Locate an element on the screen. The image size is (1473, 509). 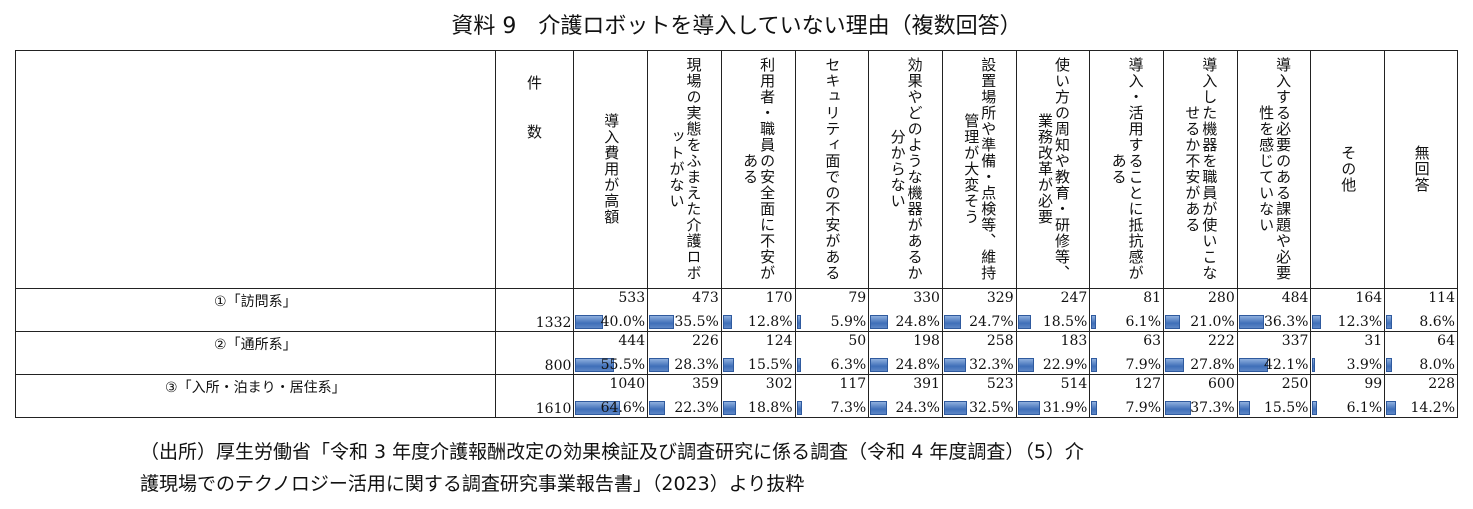
value-cell: 64 8.0% is located at coordinates (1421, 353).